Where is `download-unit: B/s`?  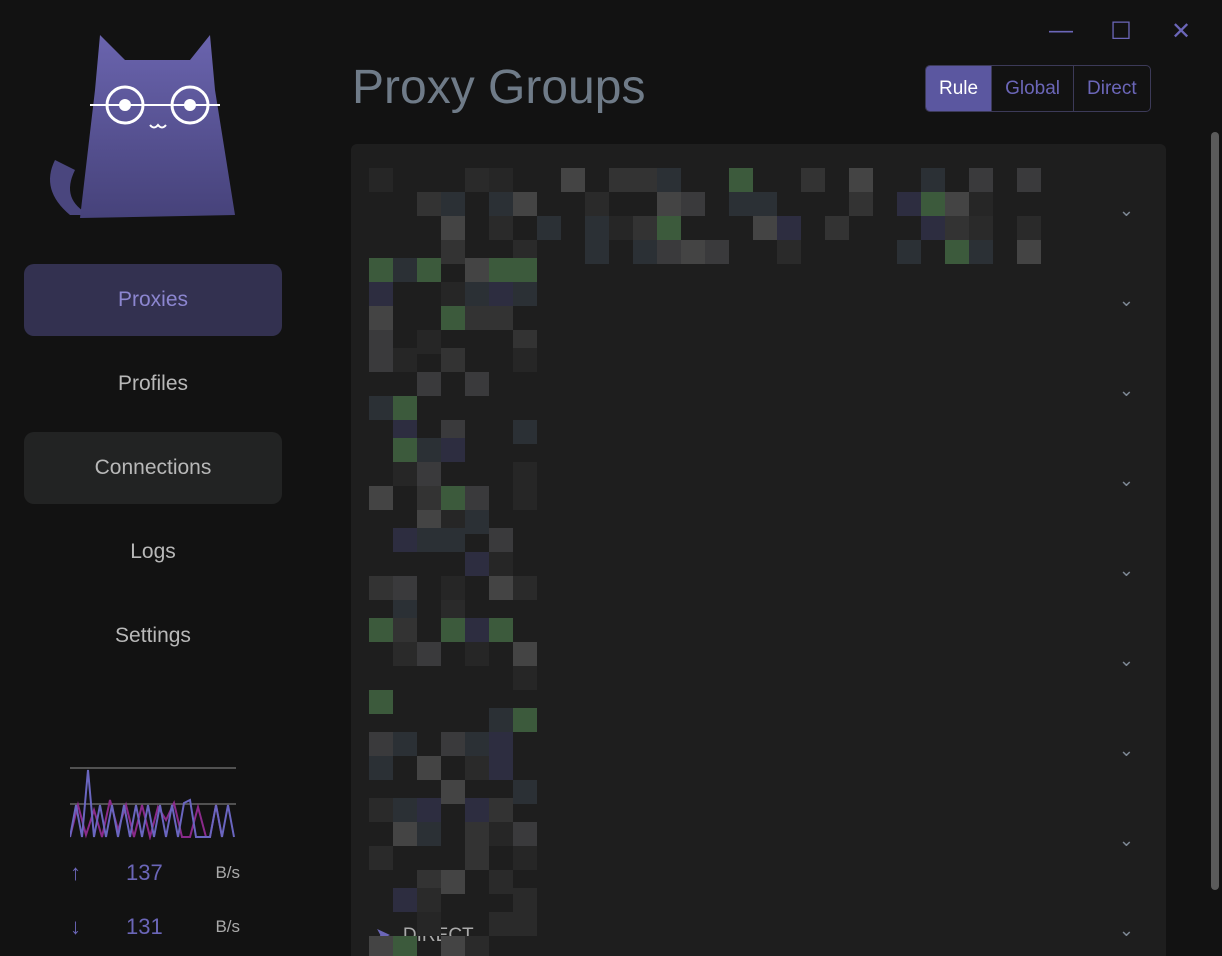 download-unit: B/s is located at coordinates (227, 926).